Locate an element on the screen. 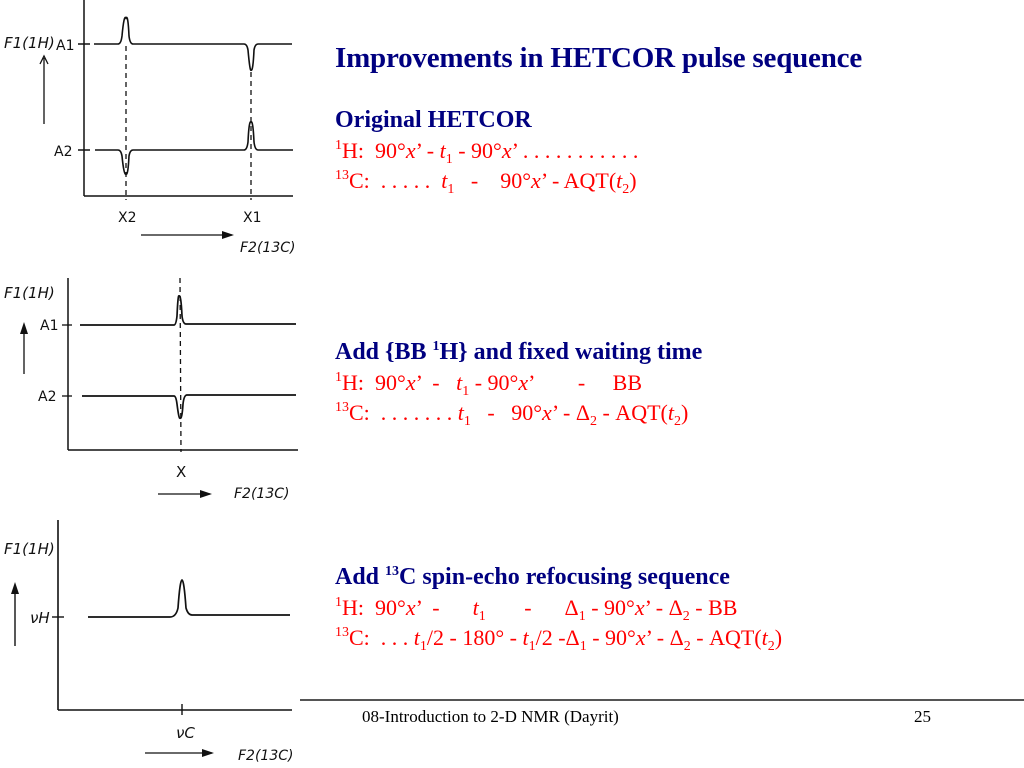 This screenshot has height=768, width=1024. y-tick-label: νH is located at coordinates (40, 618).